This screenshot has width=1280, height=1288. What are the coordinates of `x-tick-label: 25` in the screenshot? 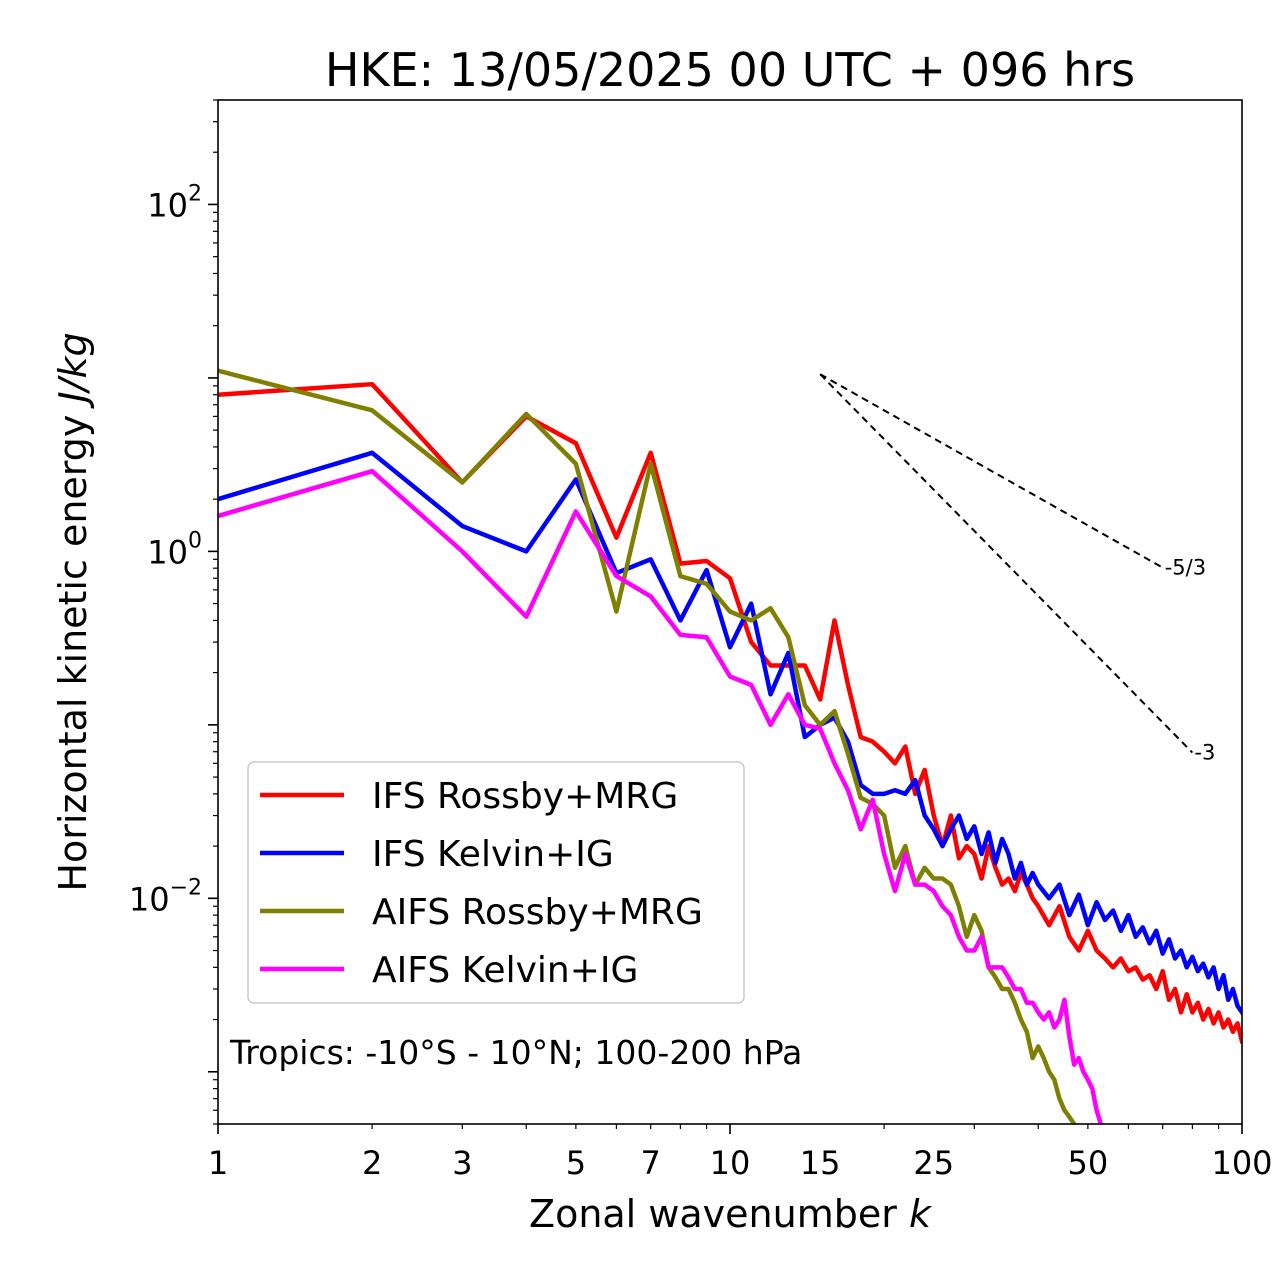 It's located at (933, 1163).